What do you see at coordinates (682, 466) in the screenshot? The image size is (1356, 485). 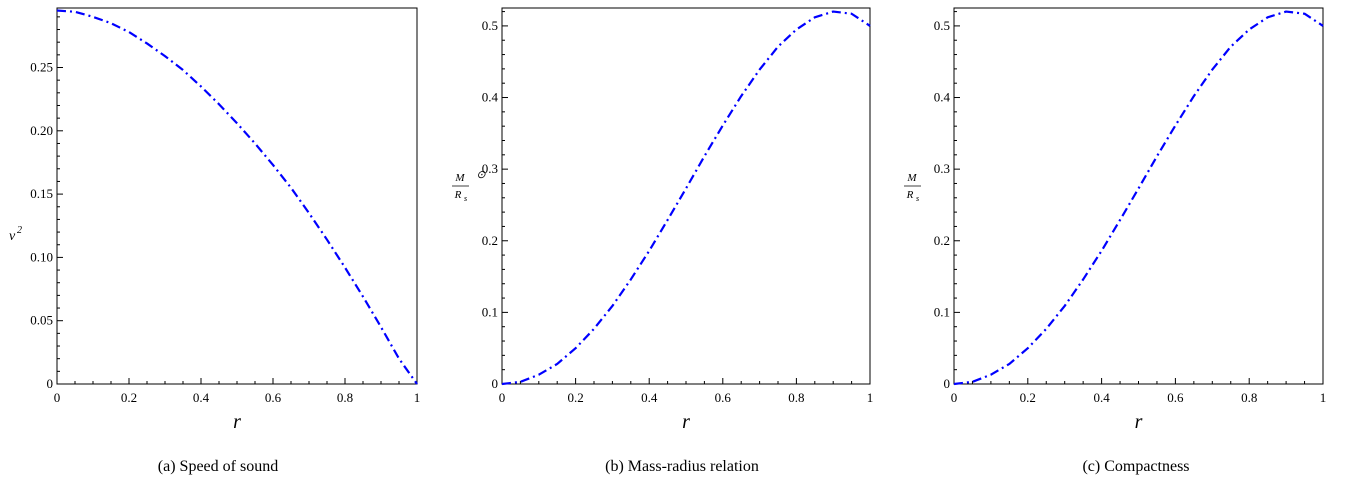 I see `chart-caption: (b) Mass-radius relation` at bounding box center [682, 466].